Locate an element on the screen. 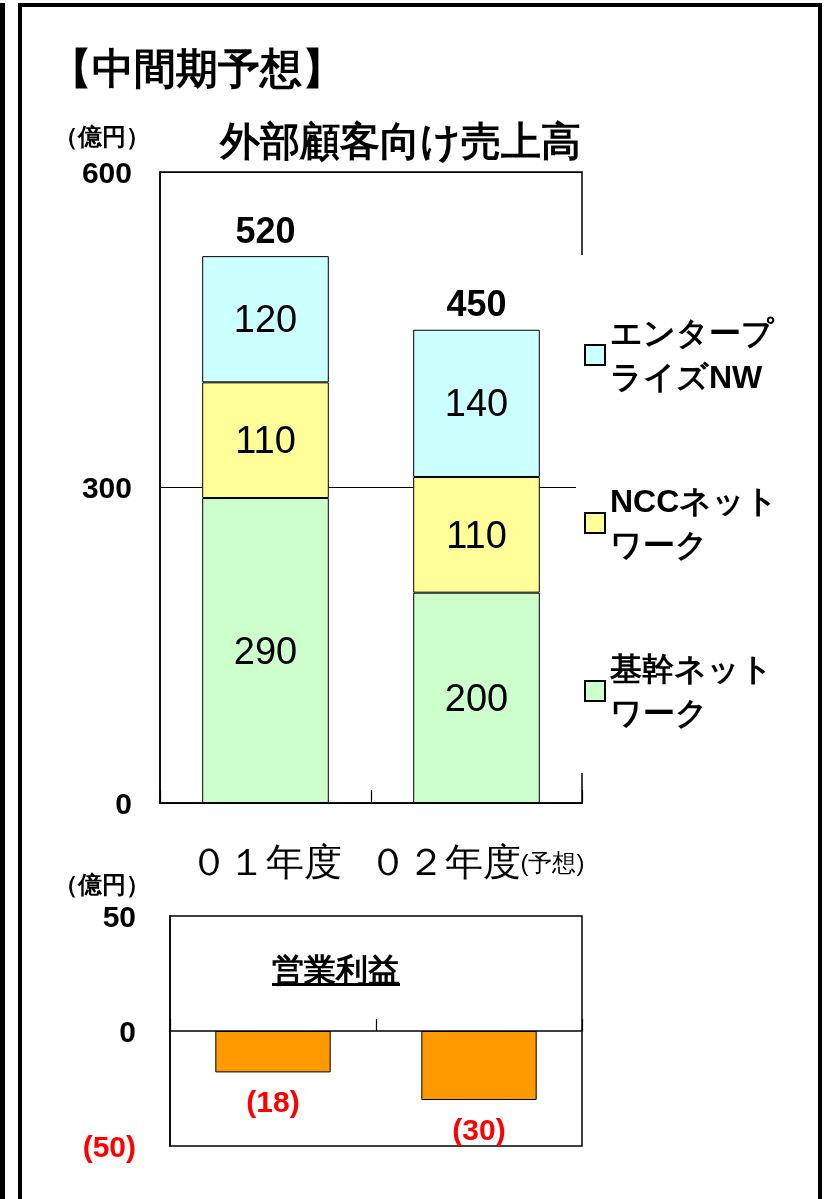 The width and height of the screenshot is (828, 1199). x-tick-label: ０２年度(予想) is located at coordinates (476, 862).